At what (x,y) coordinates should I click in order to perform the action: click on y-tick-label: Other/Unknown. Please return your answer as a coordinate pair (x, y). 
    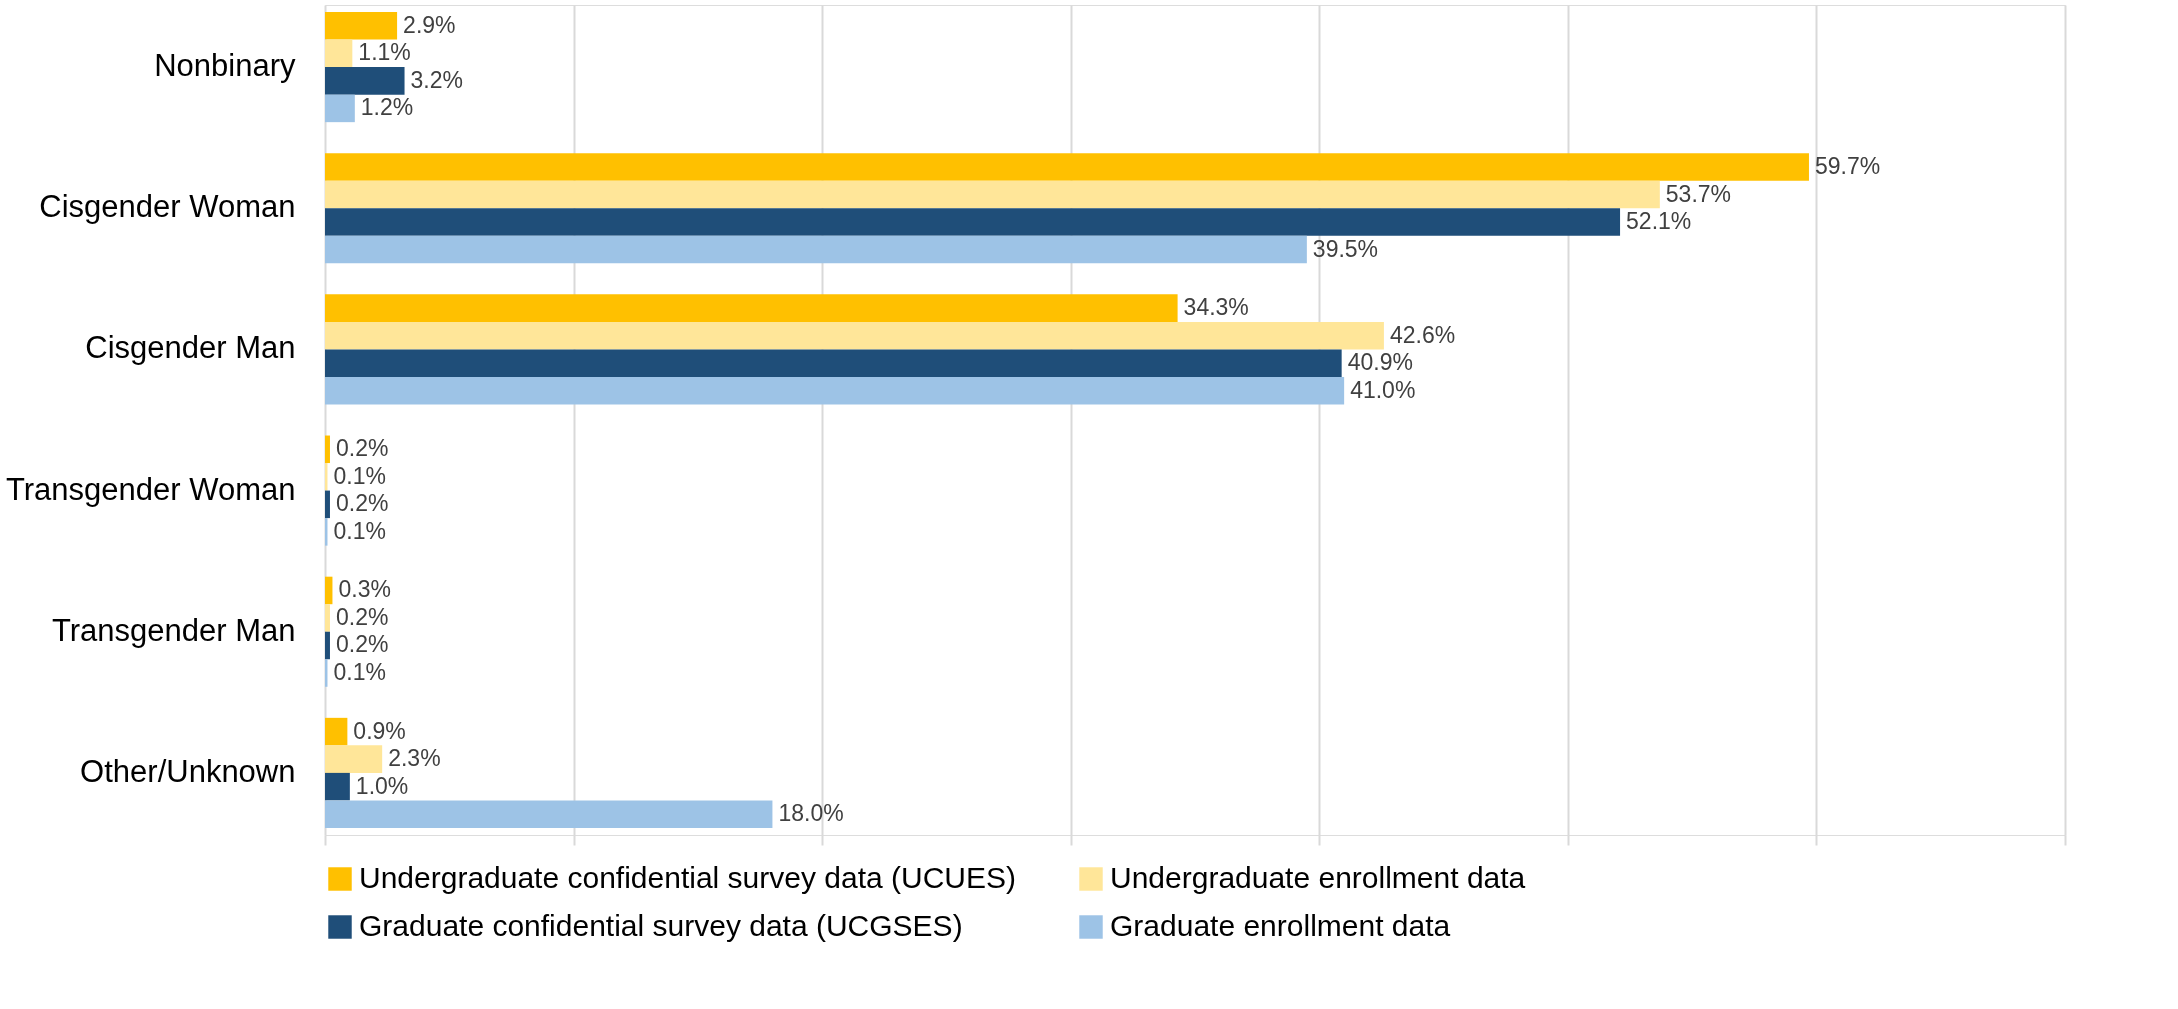
    Looking at the image, I should click on (188, 771).